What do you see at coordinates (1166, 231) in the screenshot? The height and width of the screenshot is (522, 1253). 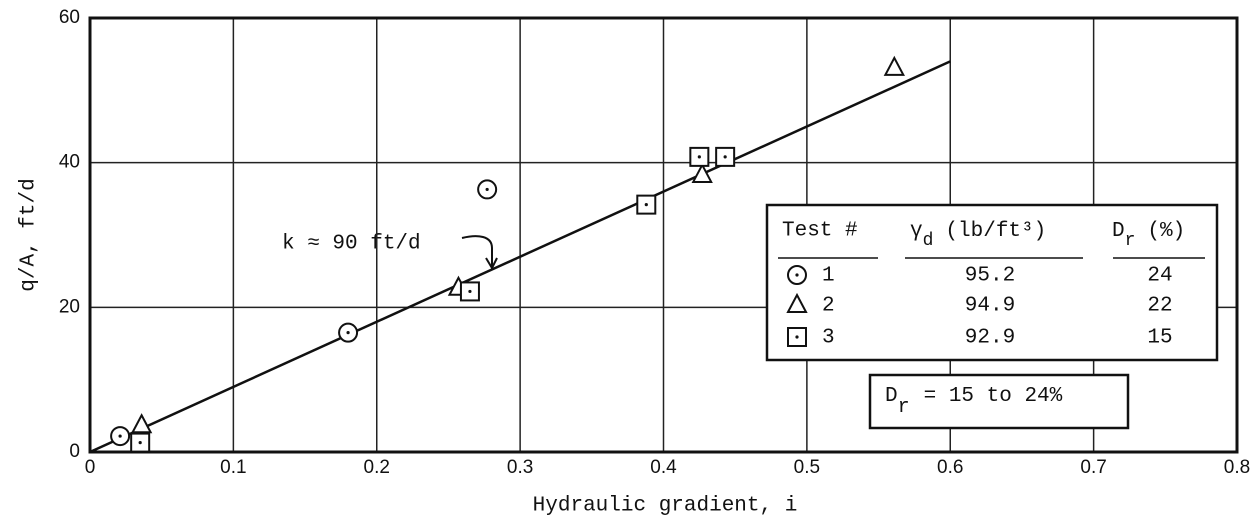 I see `unit: (%)` at bounding box center [1166, 231].